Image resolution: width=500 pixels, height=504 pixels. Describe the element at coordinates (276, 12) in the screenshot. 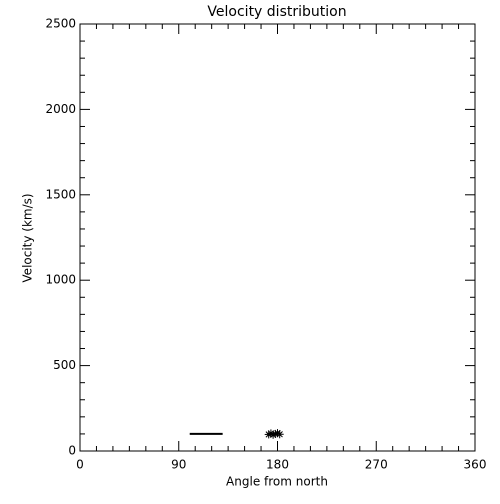

I see `chart-title: Velocity distribution` at that location.